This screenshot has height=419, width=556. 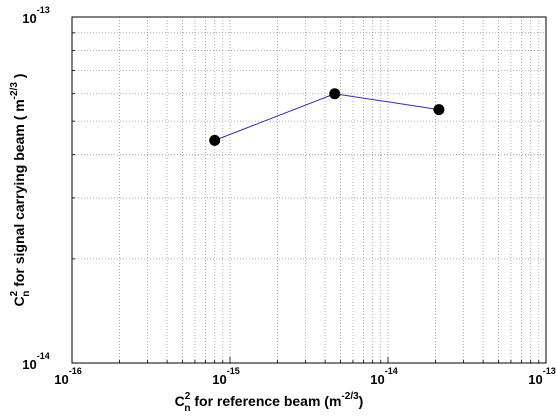 I want to click on series, so click(x=327, y=117).